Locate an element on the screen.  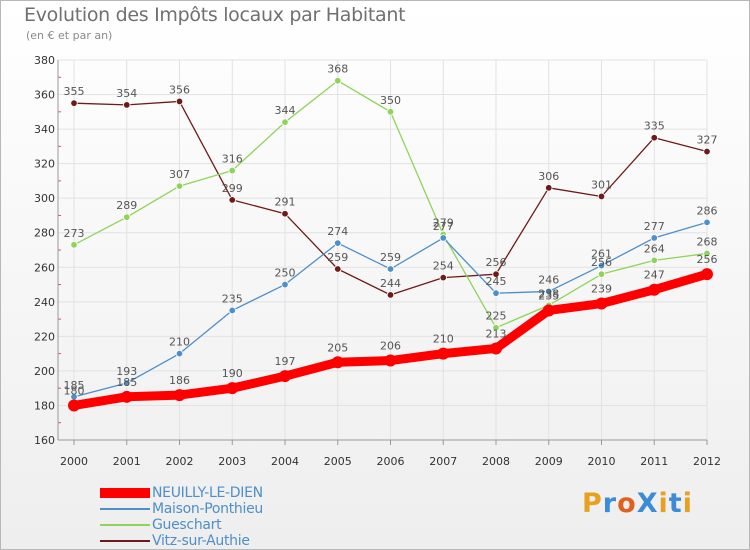
legend-label: Gueschart is located at coordinates (187, 525).